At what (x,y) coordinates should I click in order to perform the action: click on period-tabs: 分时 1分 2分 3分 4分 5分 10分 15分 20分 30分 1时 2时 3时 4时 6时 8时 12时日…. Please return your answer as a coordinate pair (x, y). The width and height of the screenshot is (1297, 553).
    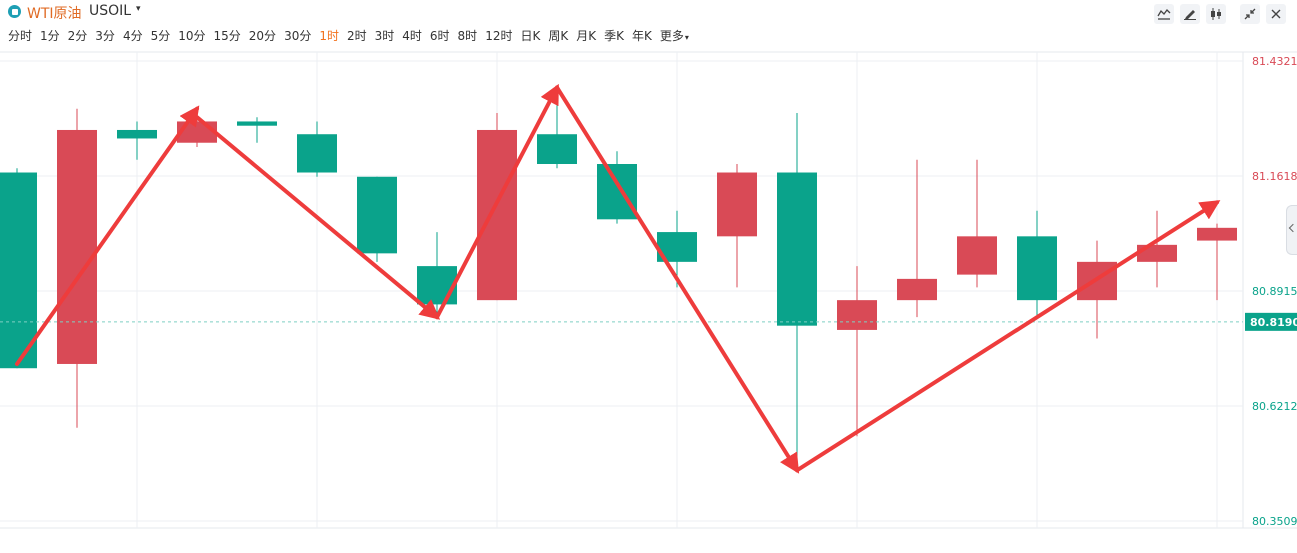
    Looking at the image, I should click on (344, 37).